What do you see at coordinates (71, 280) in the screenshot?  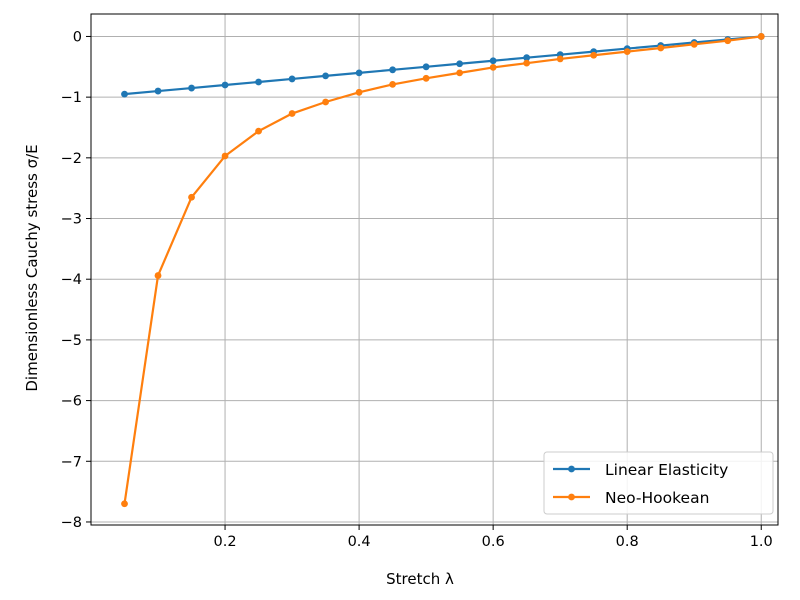 I see `y-tick-label: −4` at bounding box center [71, 280].